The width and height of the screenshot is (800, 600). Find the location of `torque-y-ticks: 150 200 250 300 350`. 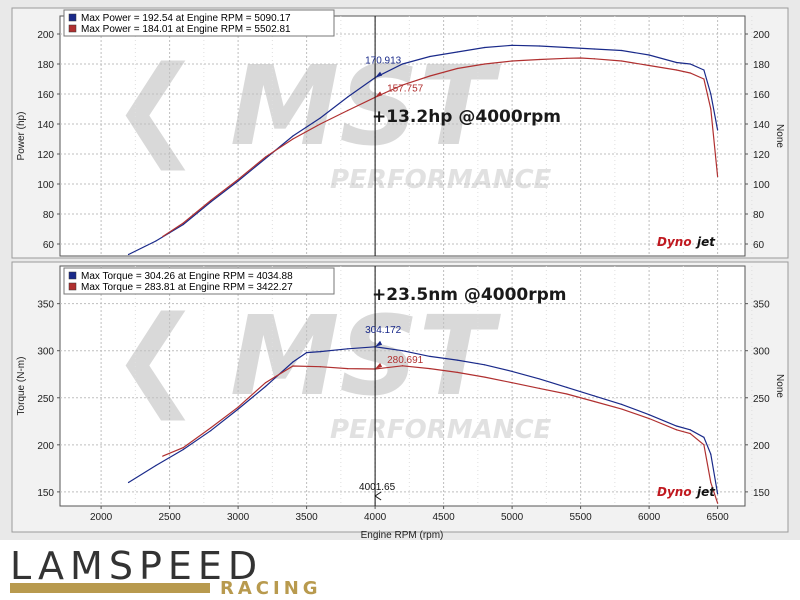

torque-y-ticks: 150 200 250 300 350 is located at coordinates (48, 399).